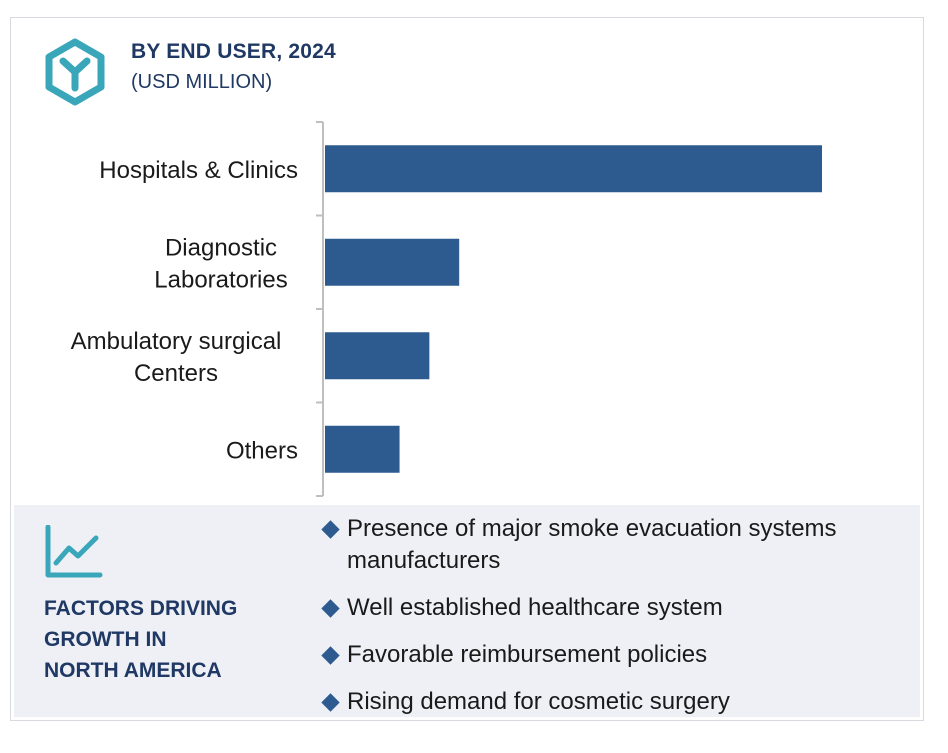  What do you see at coordinates (176, 341) in the screenshot?
I see `category-label: Ambulatory surgical` at bounding box center [176, 341].